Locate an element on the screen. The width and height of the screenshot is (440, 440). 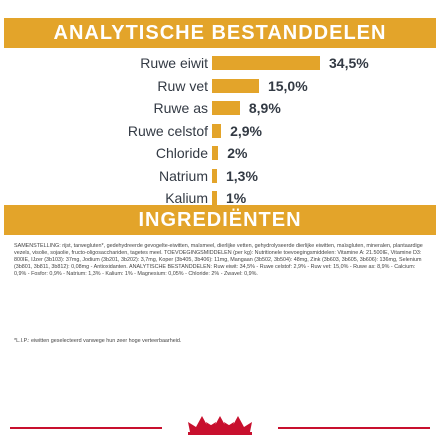
nutrient-row: Ruw vet 15,0% is located at coordinates (220, 86).